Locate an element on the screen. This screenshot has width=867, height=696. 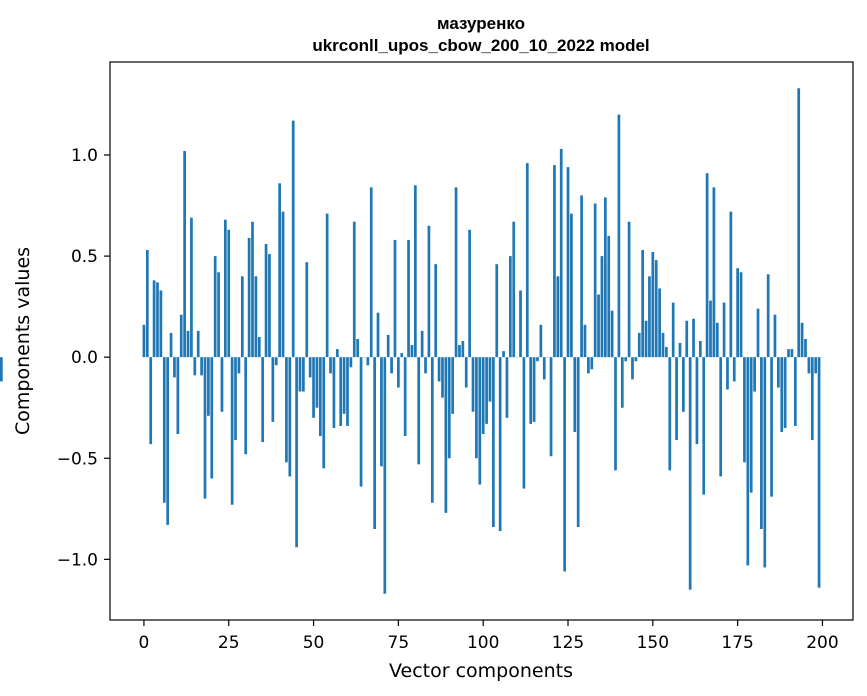
y-tick-label: 0.0 is located at coordinates (84, 358).